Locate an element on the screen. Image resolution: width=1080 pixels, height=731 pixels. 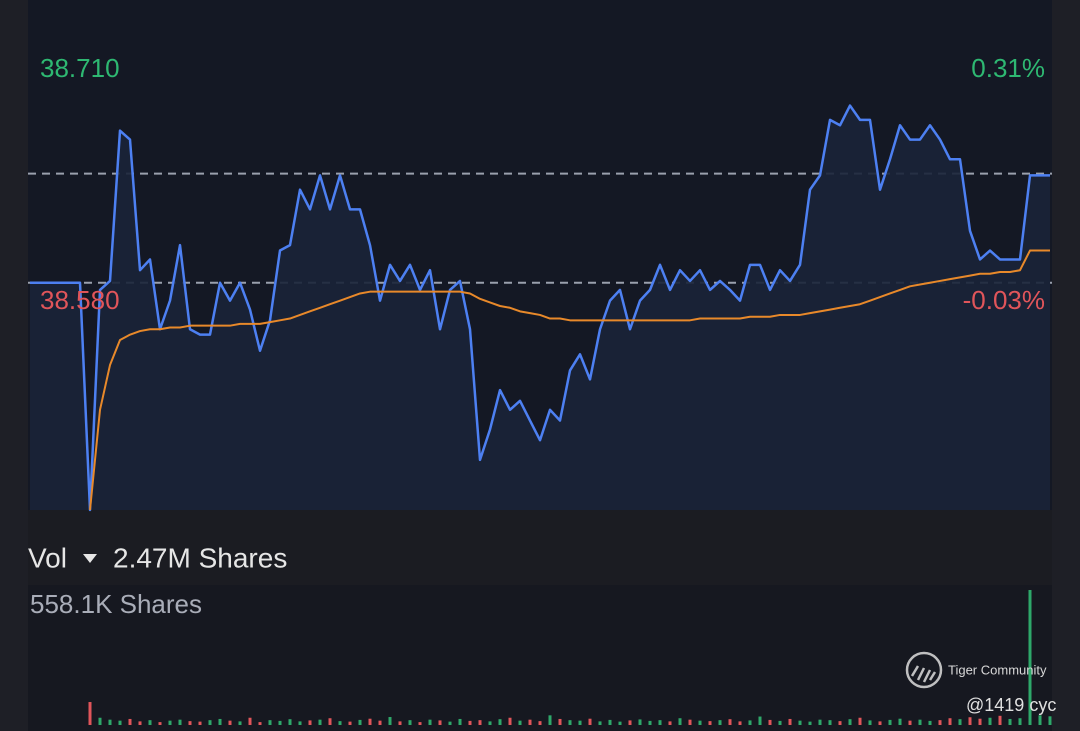
watermark-handle: @1419 cyc is located at coordinates (1011, 705).